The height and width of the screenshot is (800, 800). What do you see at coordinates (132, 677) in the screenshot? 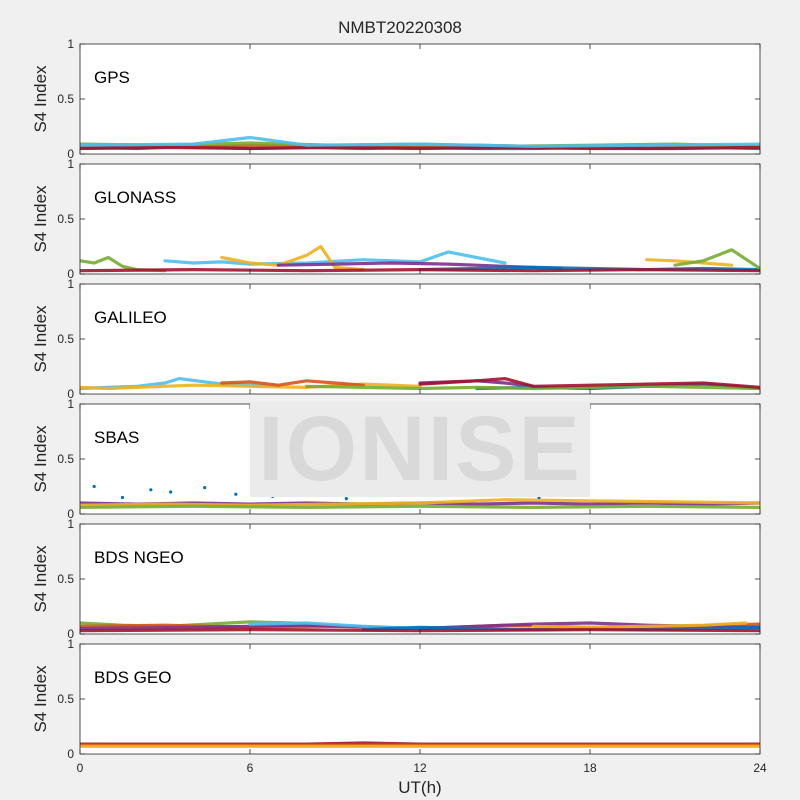
I see `panel-label: BDS GEO` at bounding box center [132, 677].